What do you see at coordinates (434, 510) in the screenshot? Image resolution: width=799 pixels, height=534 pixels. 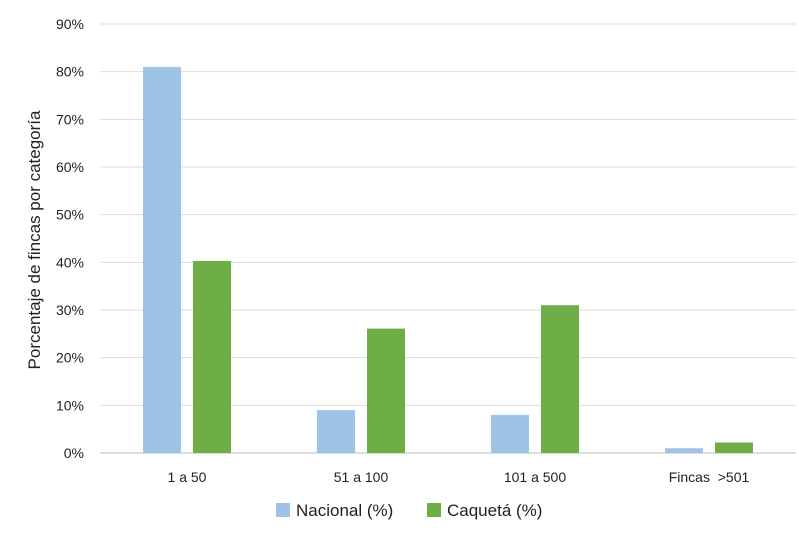 I see `legend-swatch-caqueta` at bounding box center [434, 510].